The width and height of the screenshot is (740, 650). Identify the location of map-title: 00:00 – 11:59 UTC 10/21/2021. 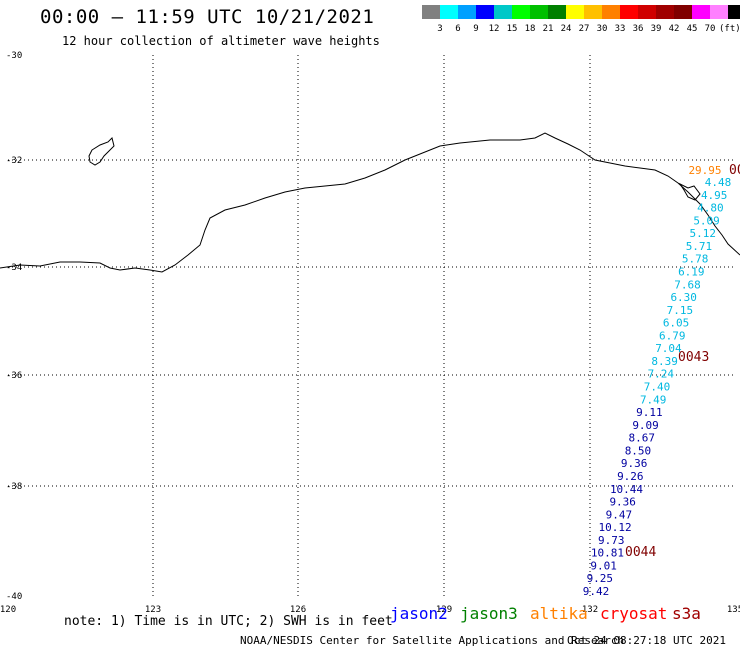
(207, 17).